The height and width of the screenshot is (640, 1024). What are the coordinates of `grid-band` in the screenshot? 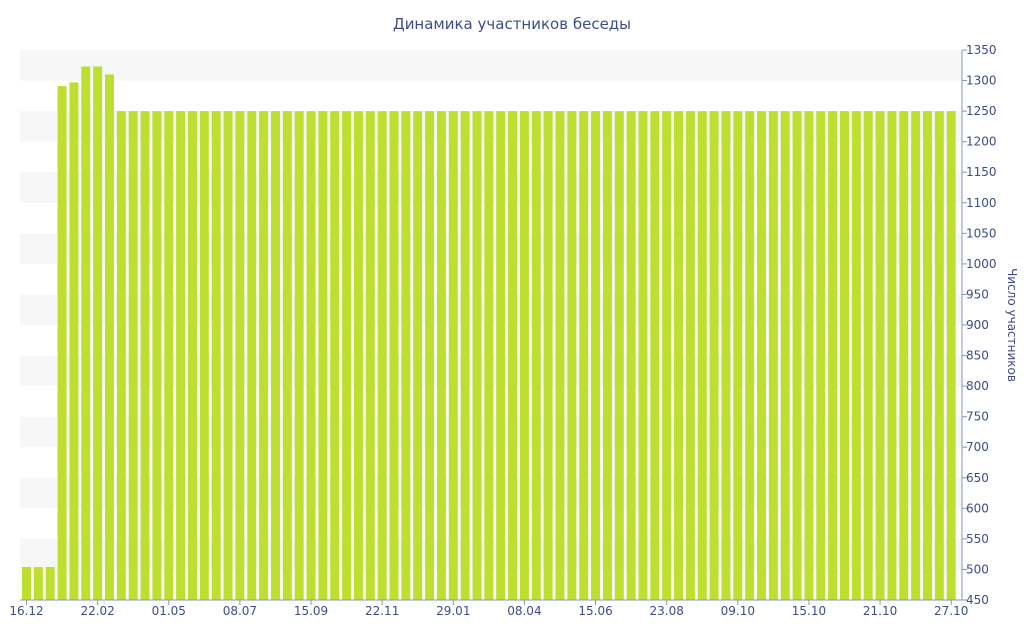 It's located at (491, 65).